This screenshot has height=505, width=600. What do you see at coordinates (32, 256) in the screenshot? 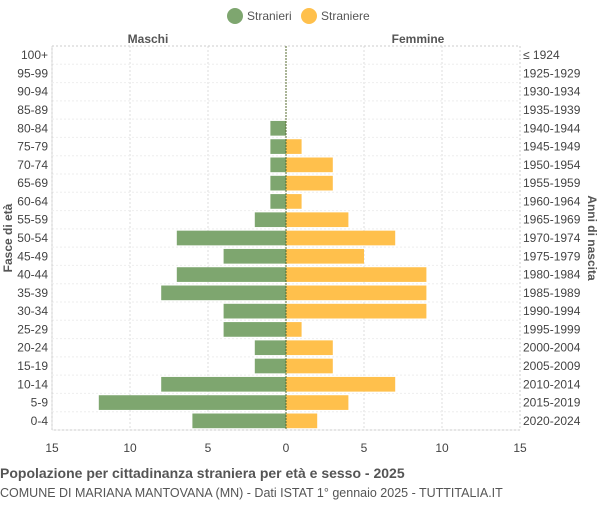
I see `age-label: 45-49` at bounding box center [32, 256].